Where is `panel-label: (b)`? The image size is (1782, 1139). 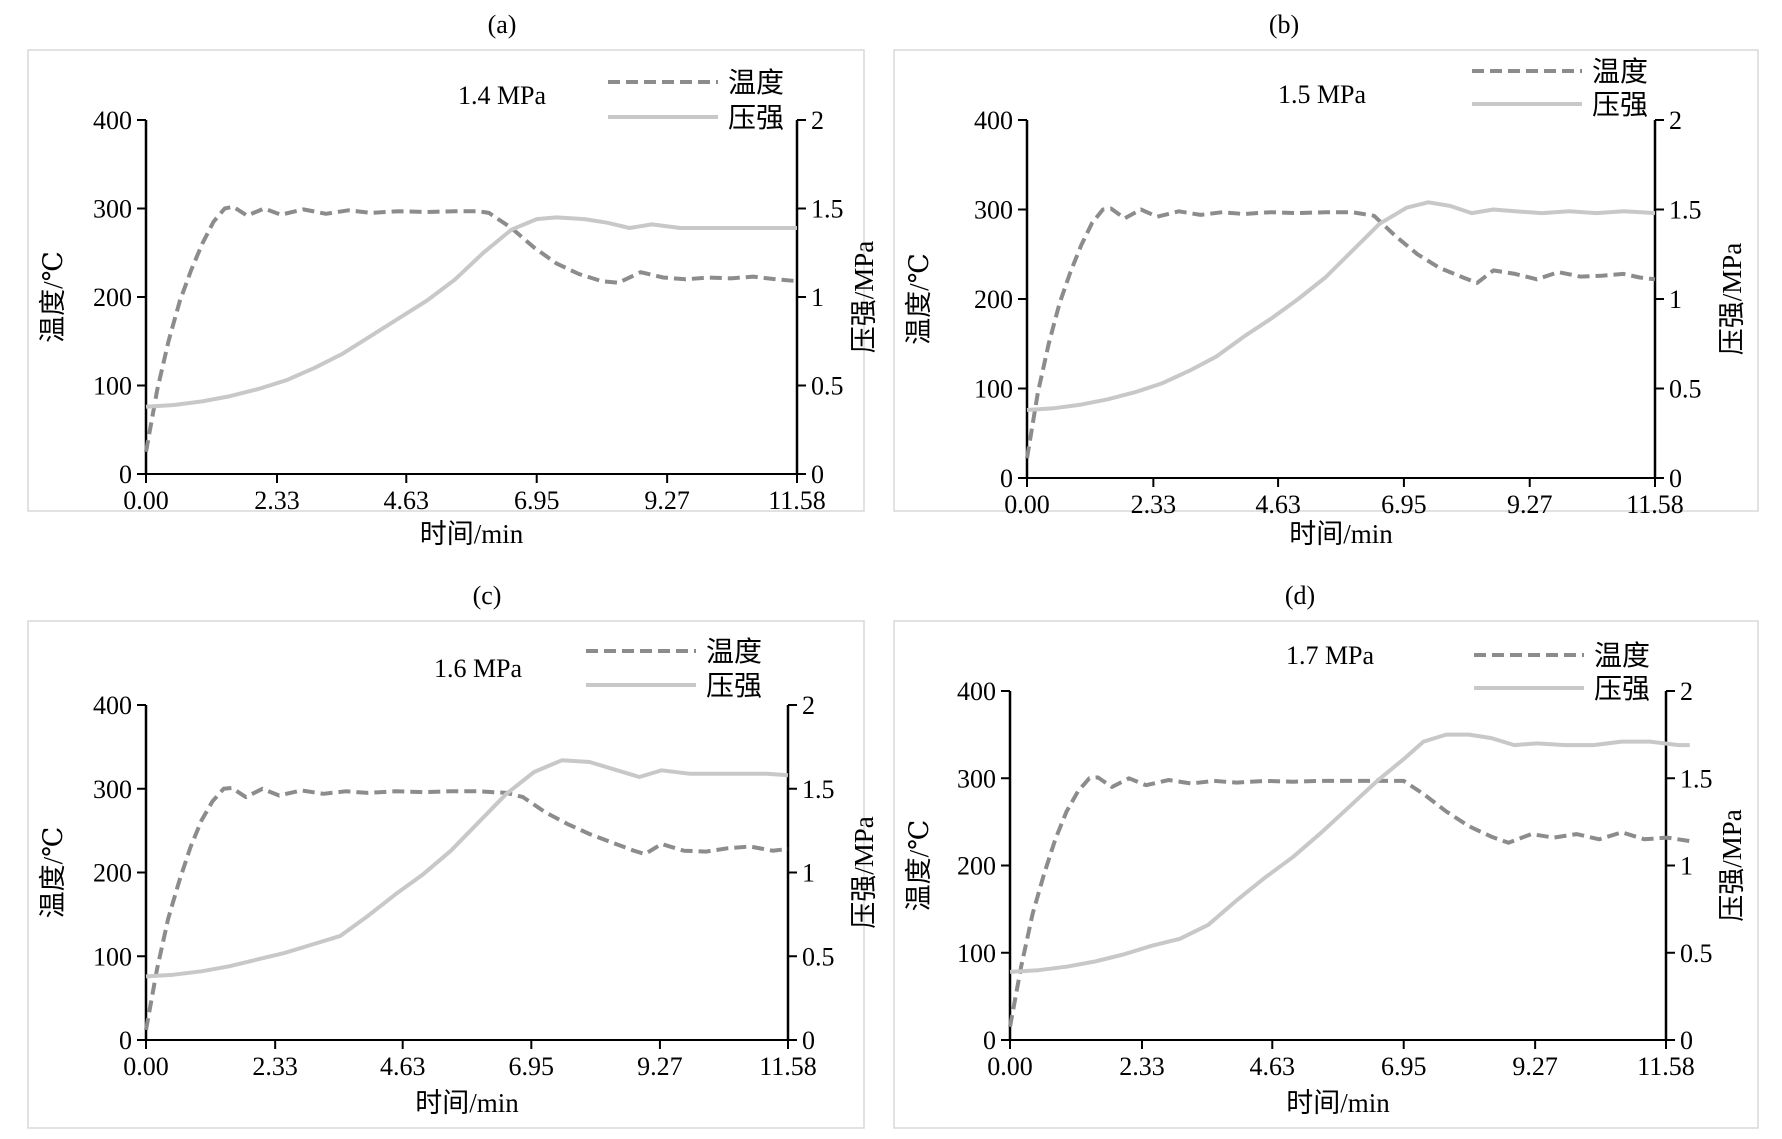
panel-label: (b) is located at coordinates (1284, 24).